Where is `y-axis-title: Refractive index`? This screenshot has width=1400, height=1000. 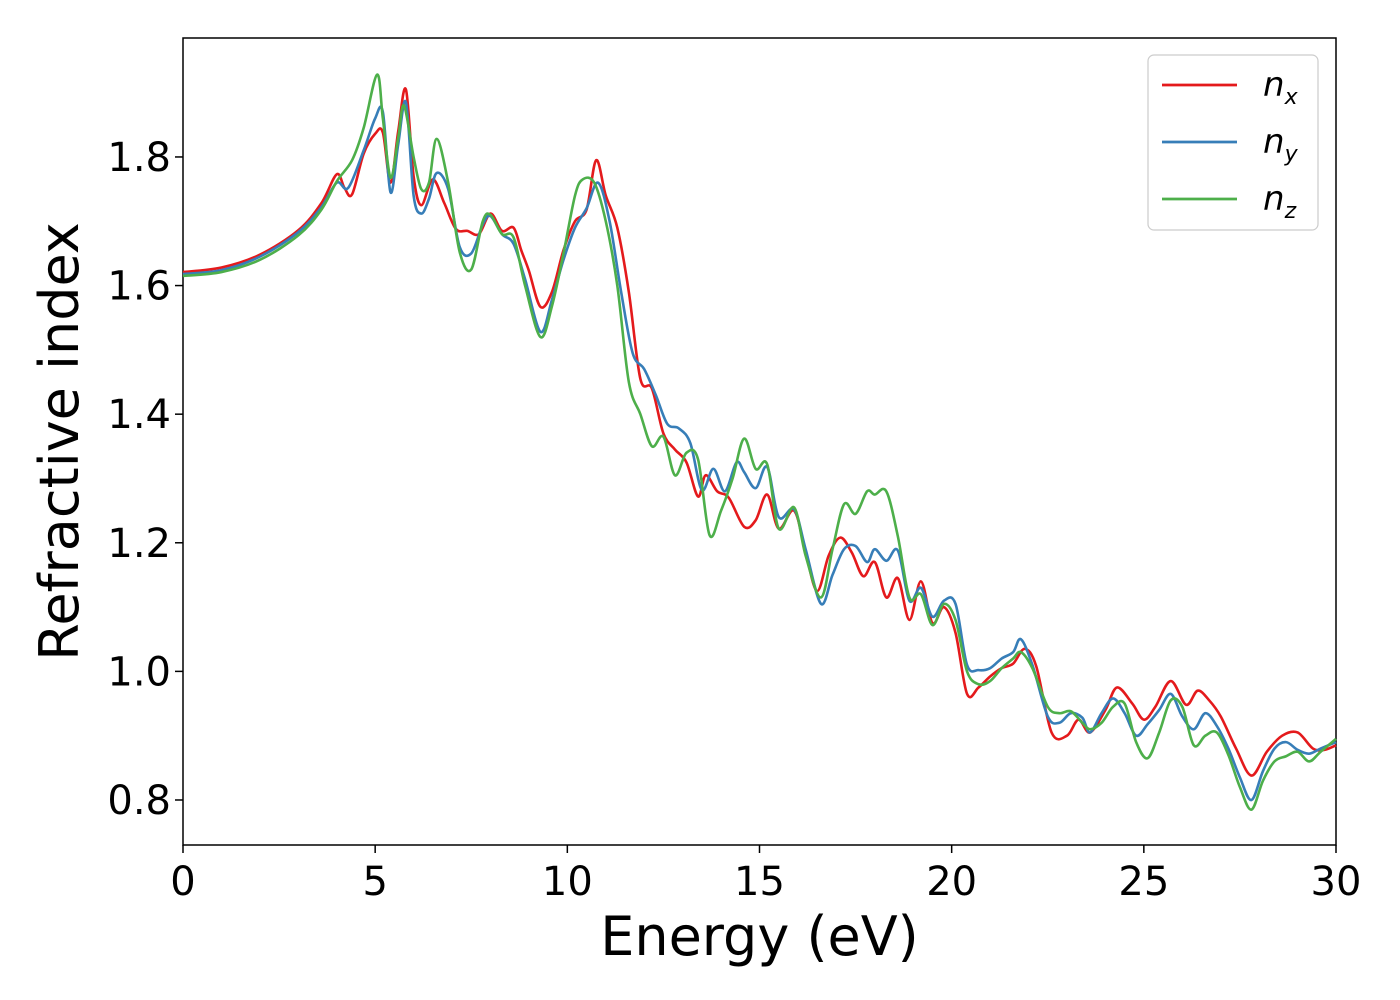 y-axis-title: Refractive index is located at coordinates (59, 441).